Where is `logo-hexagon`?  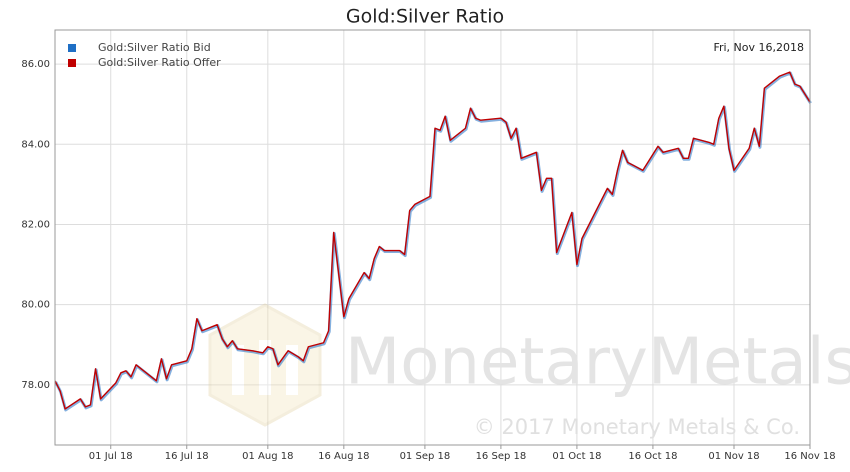 logo-hexagon is located at coordinates (265, 365).